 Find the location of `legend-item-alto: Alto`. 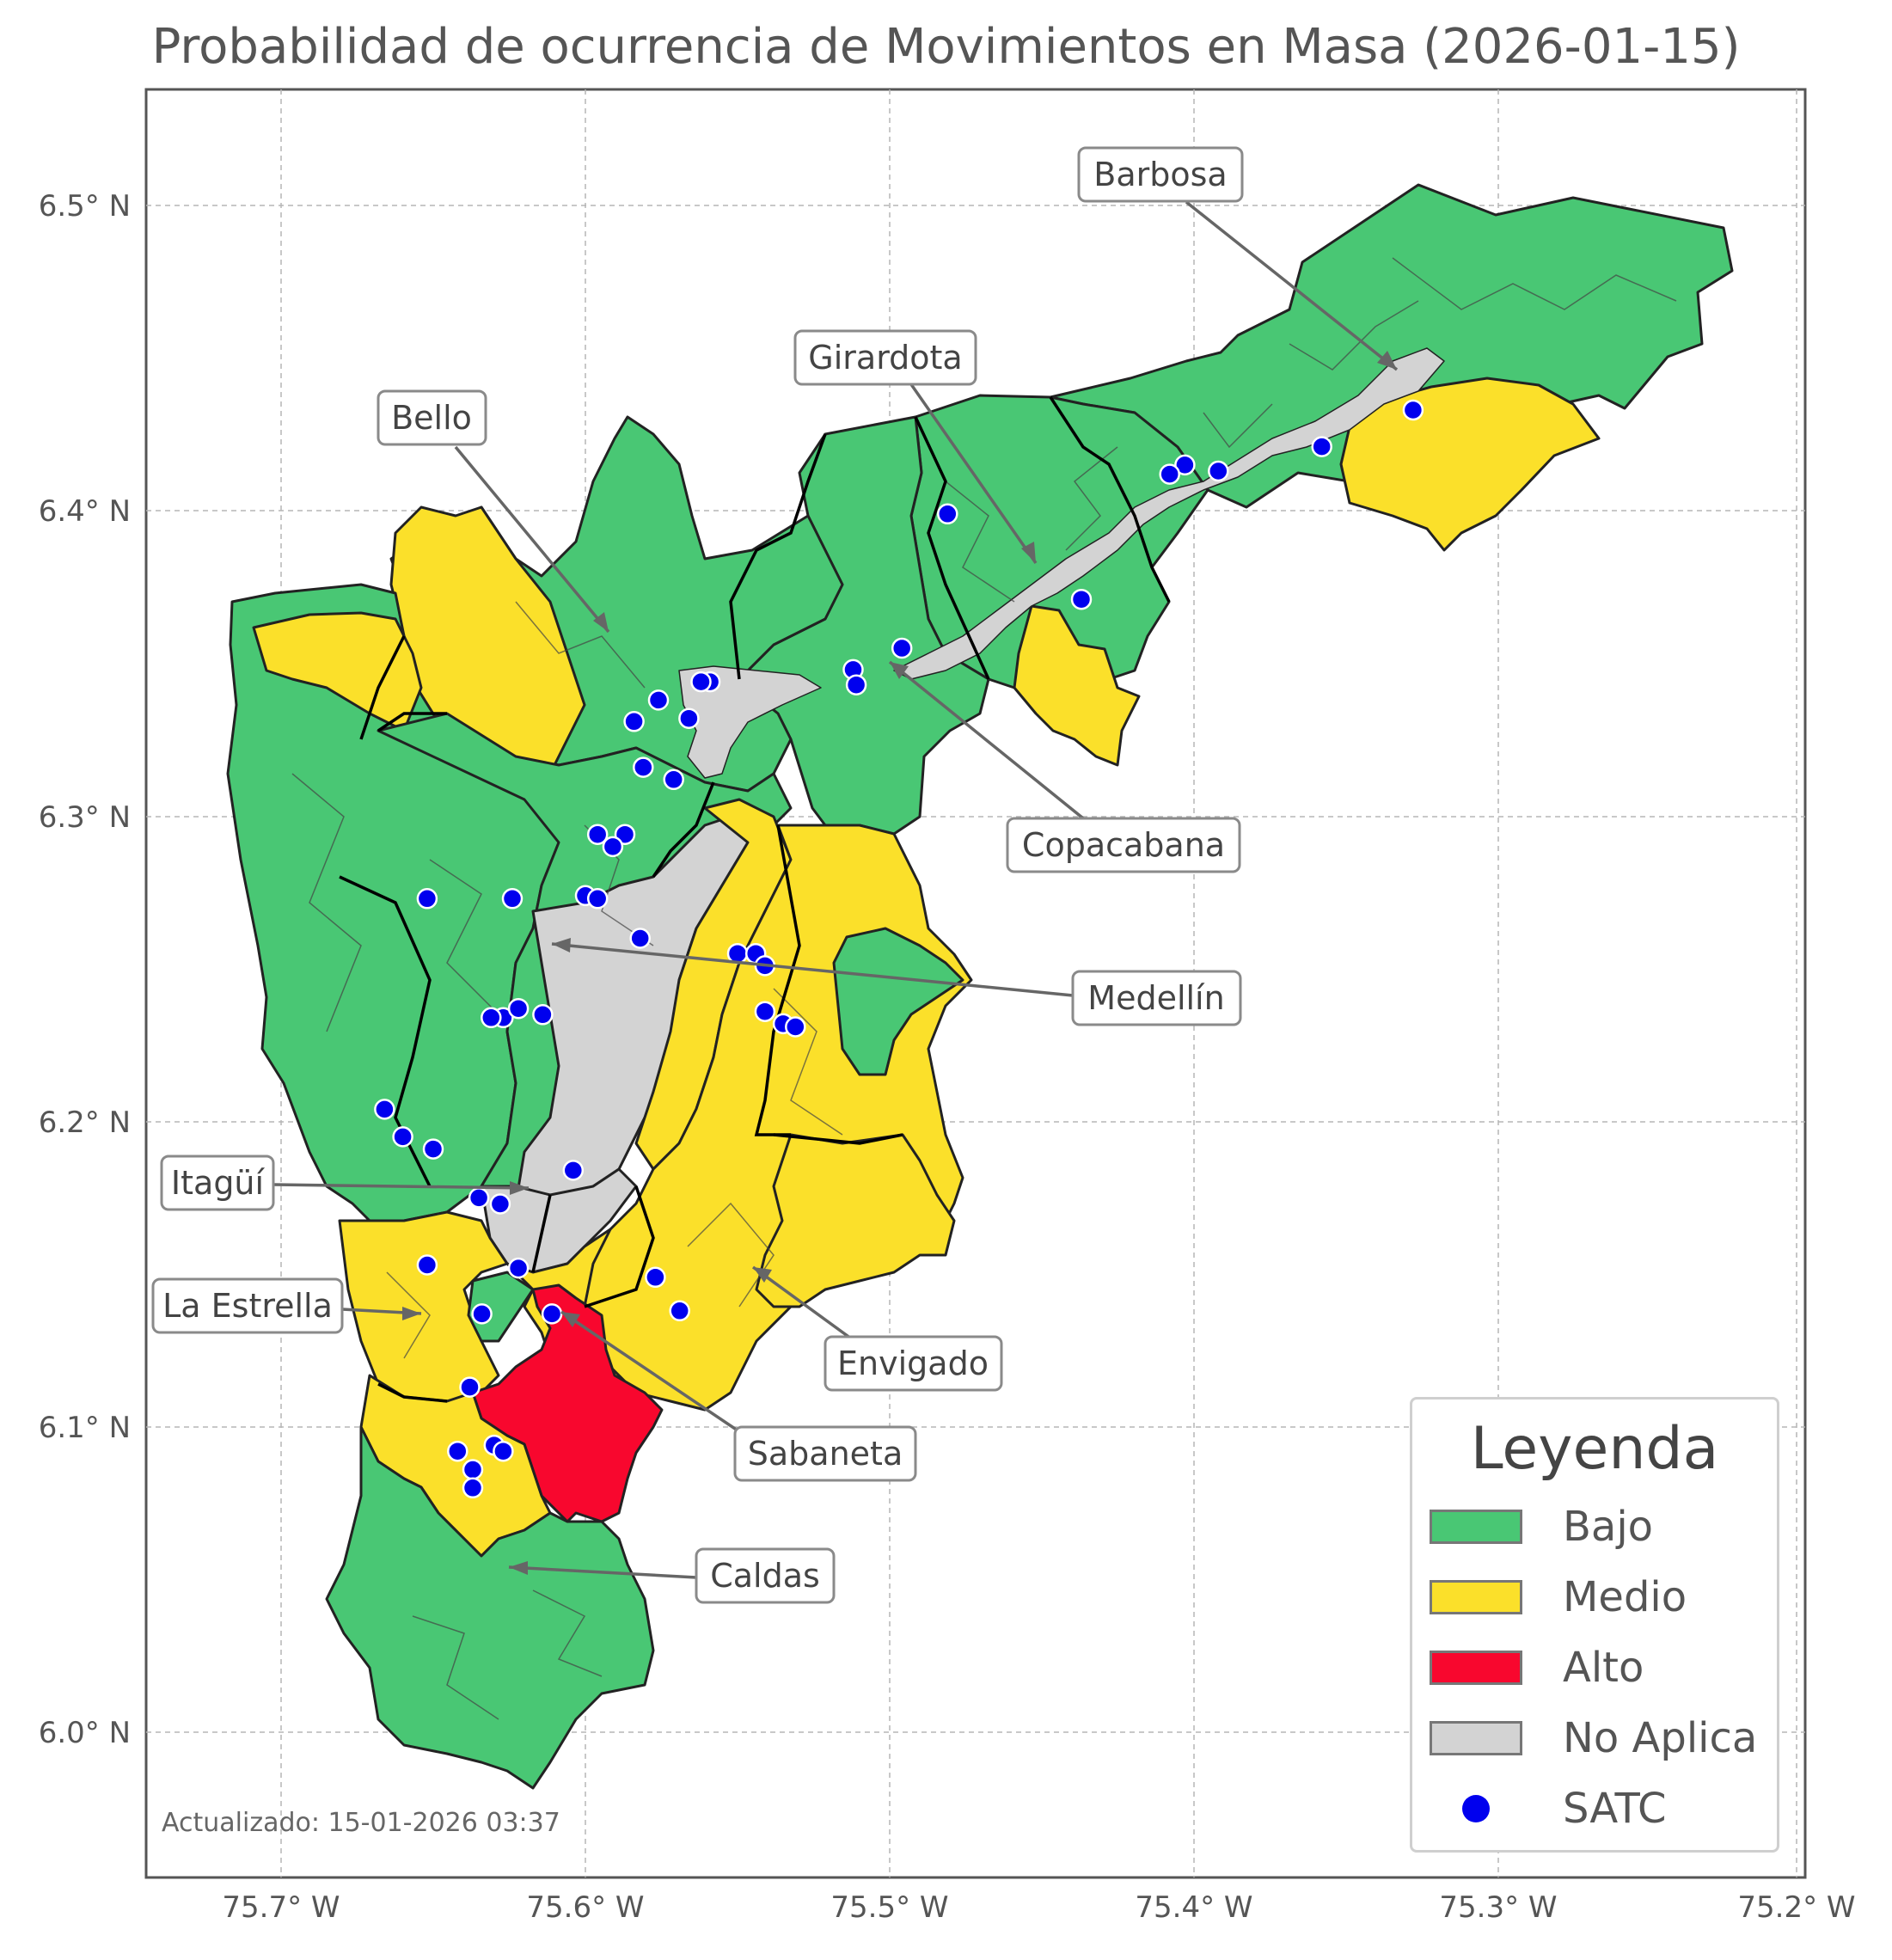

legend-item-alto: Alto is located at coordinates (1601, 1668).